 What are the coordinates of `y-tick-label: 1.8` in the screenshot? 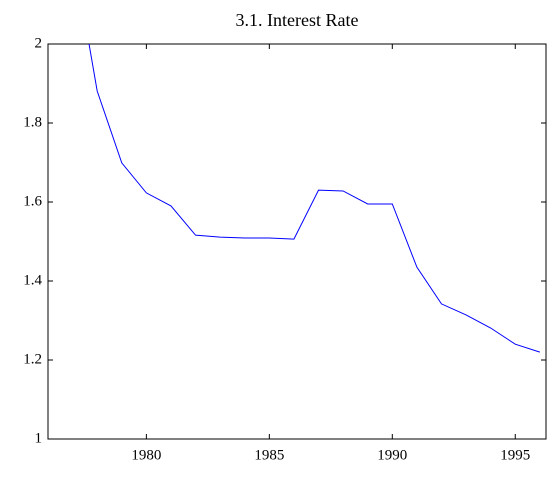 It's located at (32, 122).